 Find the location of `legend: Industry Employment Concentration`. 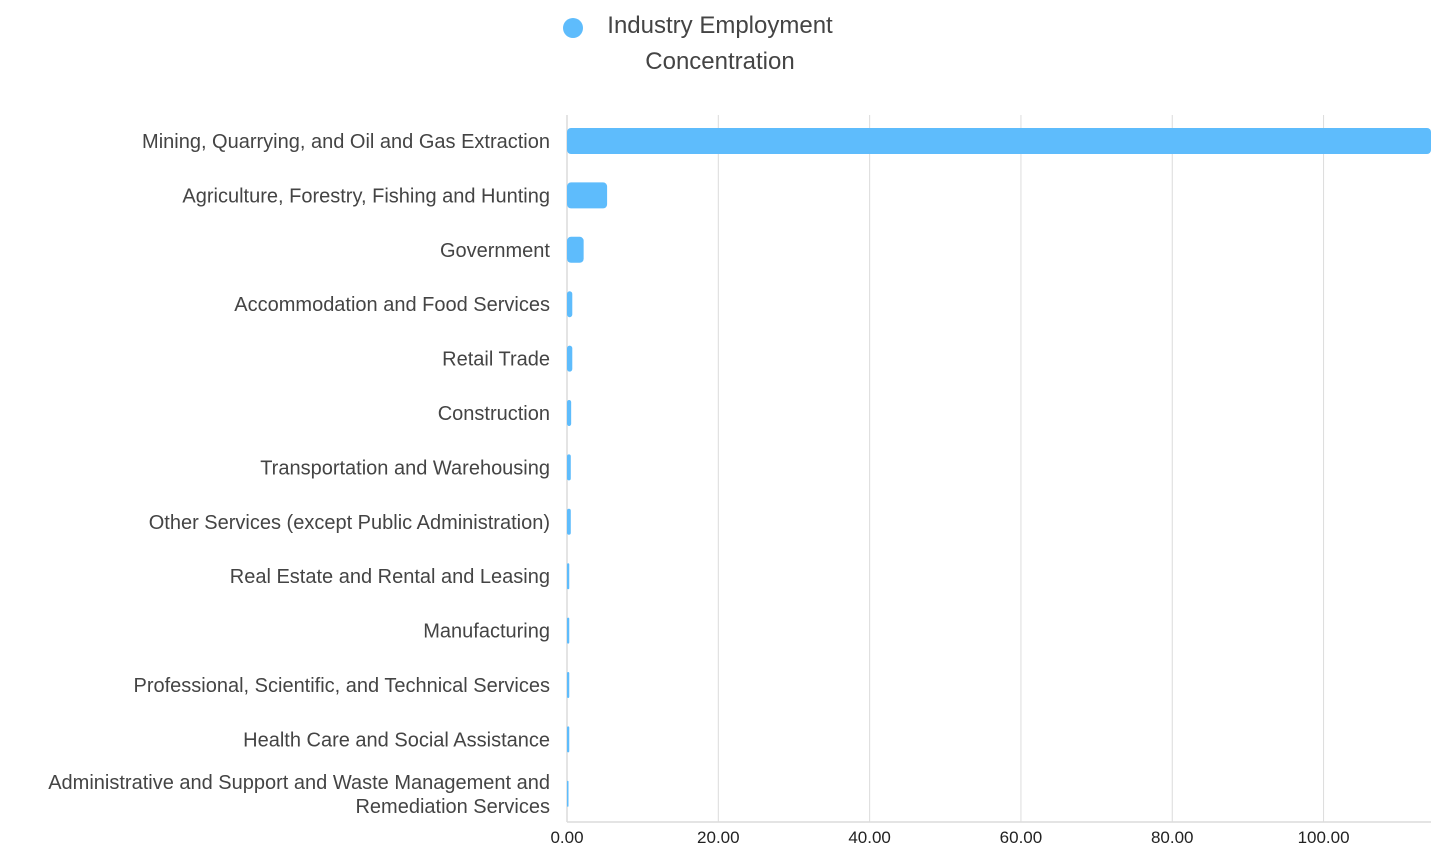

legend: Industry Employment Concentration is located at coordinates (710, 41).